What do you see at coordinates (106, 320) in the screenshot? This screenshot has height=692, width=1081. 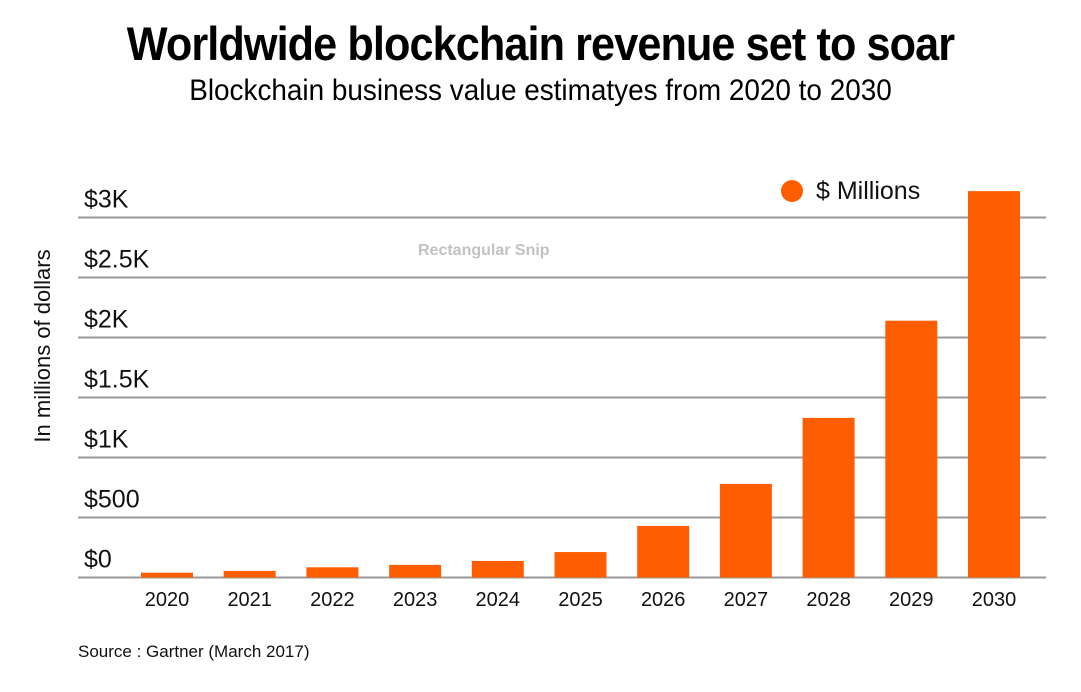 I see `y-tick-label: $2K` at bounding box center [106, 320].